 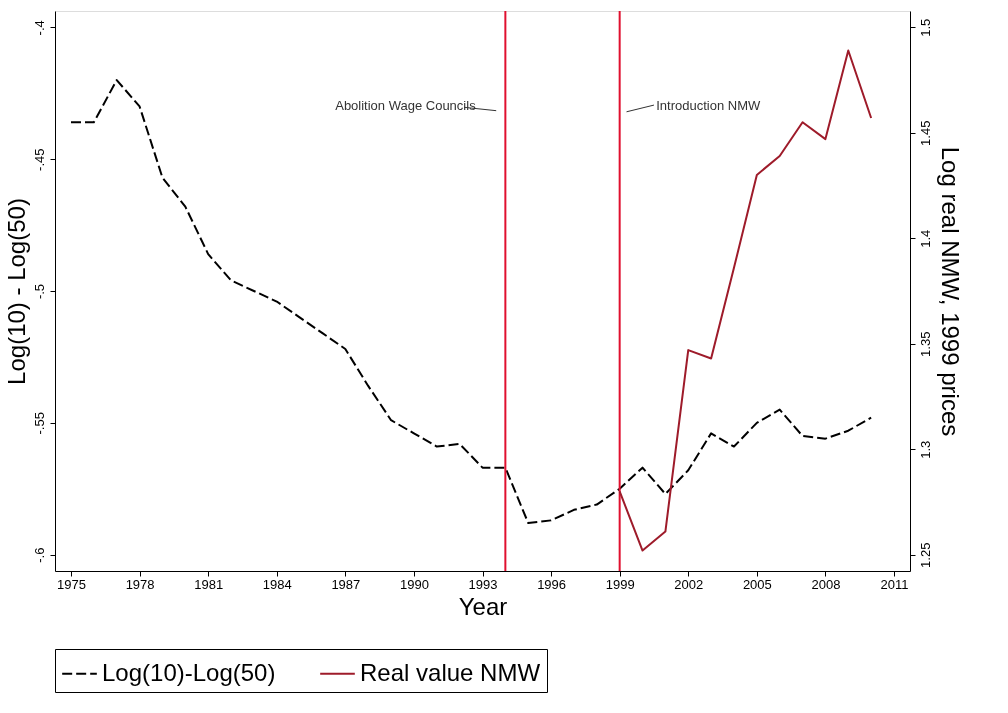 What do you see at coordinates (39, 423) in the screenshot?
I see `y-tick-label: -.55` at bounding box center [39, 423].